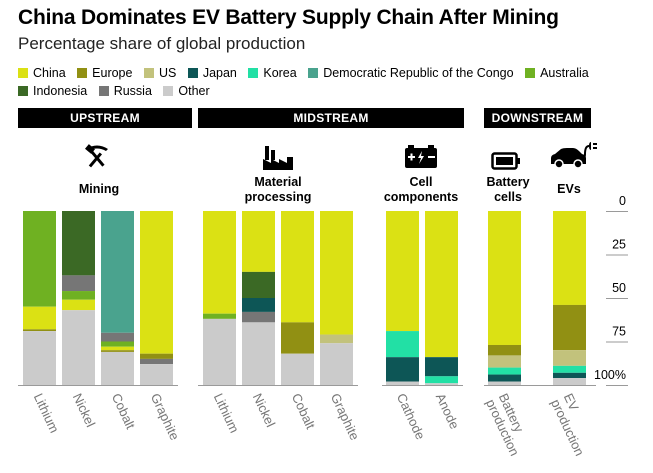 The width and height of the screenshot is (653, 473). I want to click on x-tick-label: Batteryproduction, so click(509, 424).